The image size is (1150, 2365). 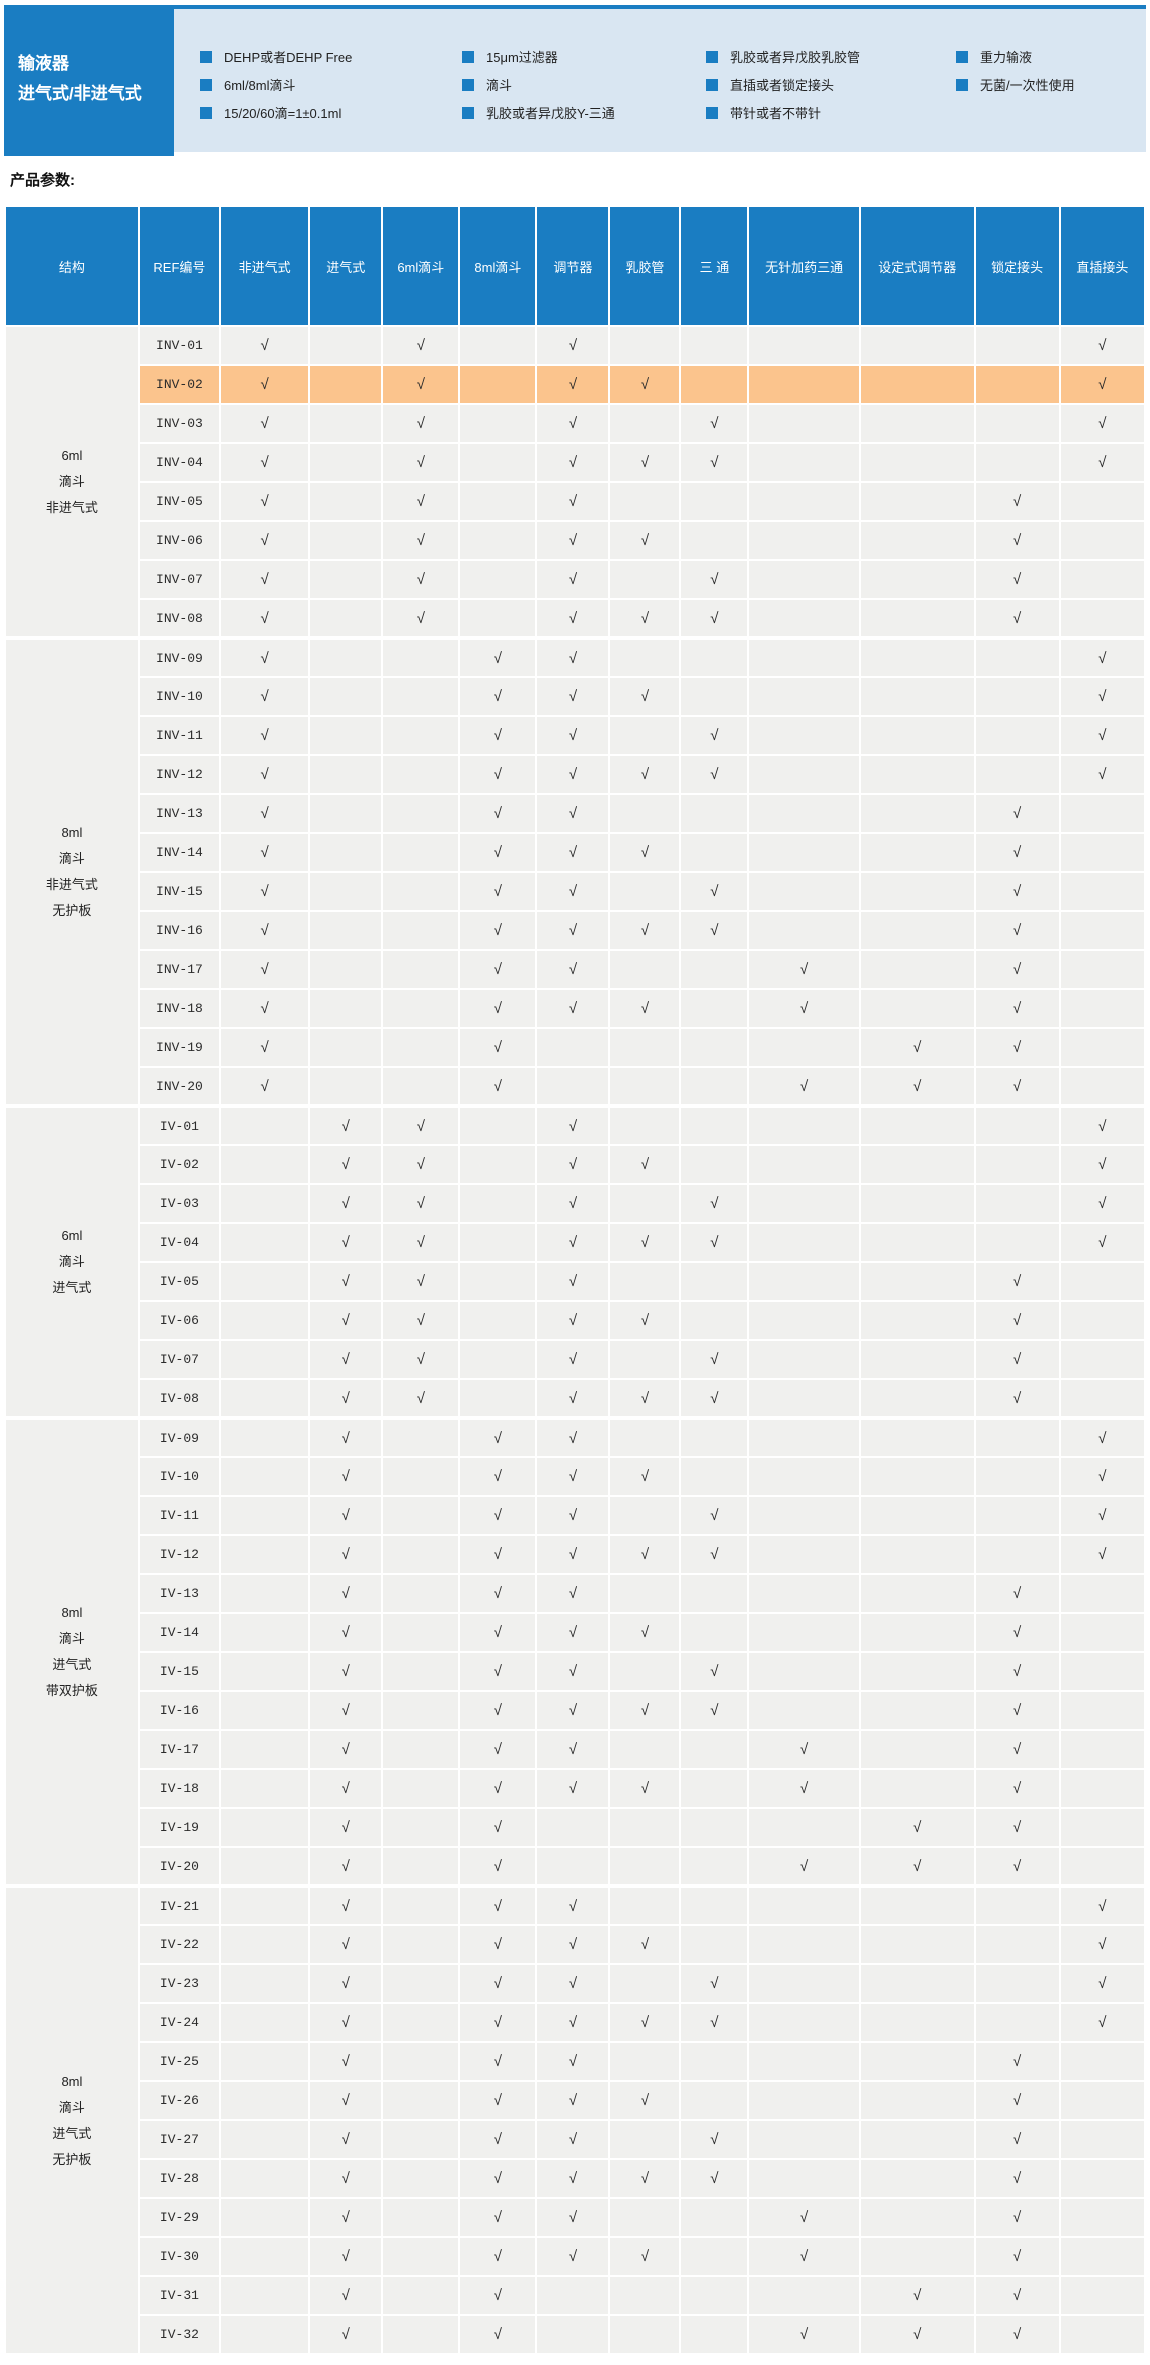 What do you see at coordinates (576, 735) in the screenshot?
I see `table-row-inv-11: INV-11 √ √ √ √ √` at bounding box center [576, 735].